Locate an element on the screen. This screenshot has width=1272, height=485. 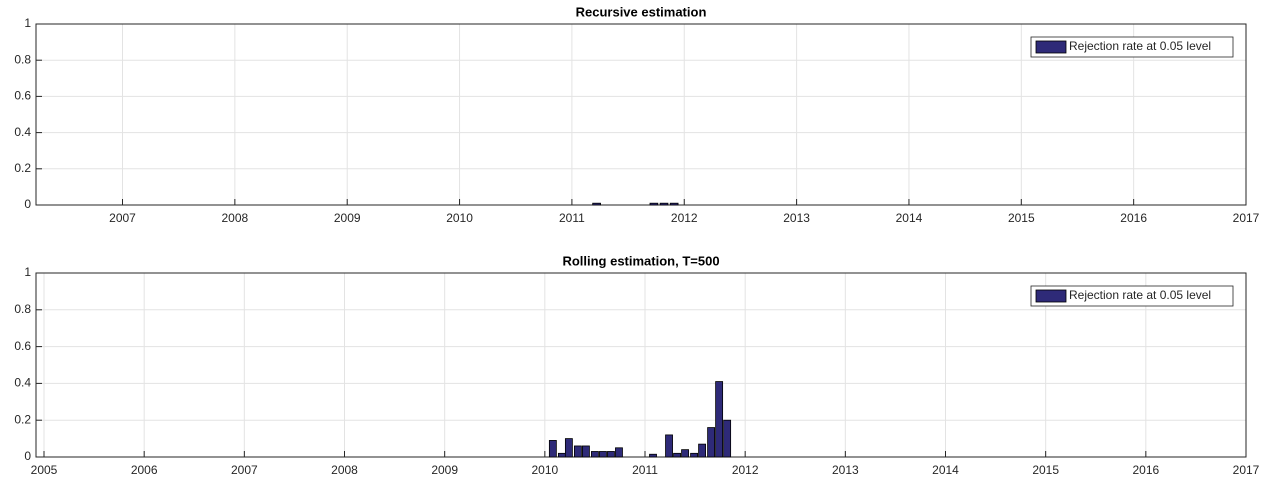
x-tick-label: 2005 is located at coordinates (44, 470).